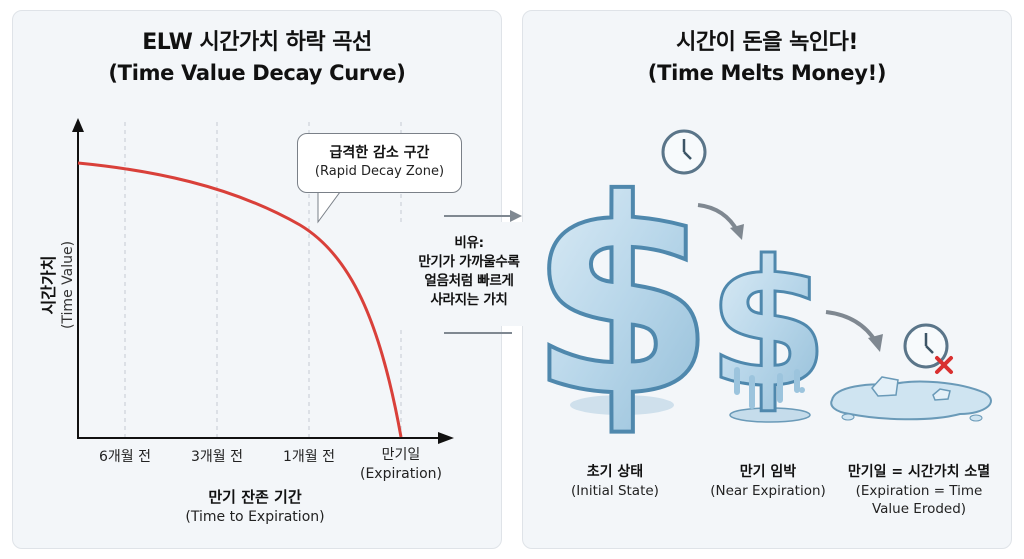 This screenshot has height=559, width=1024. I want to click on title-english: (Time Value Decay Curve), so click(257, 73).